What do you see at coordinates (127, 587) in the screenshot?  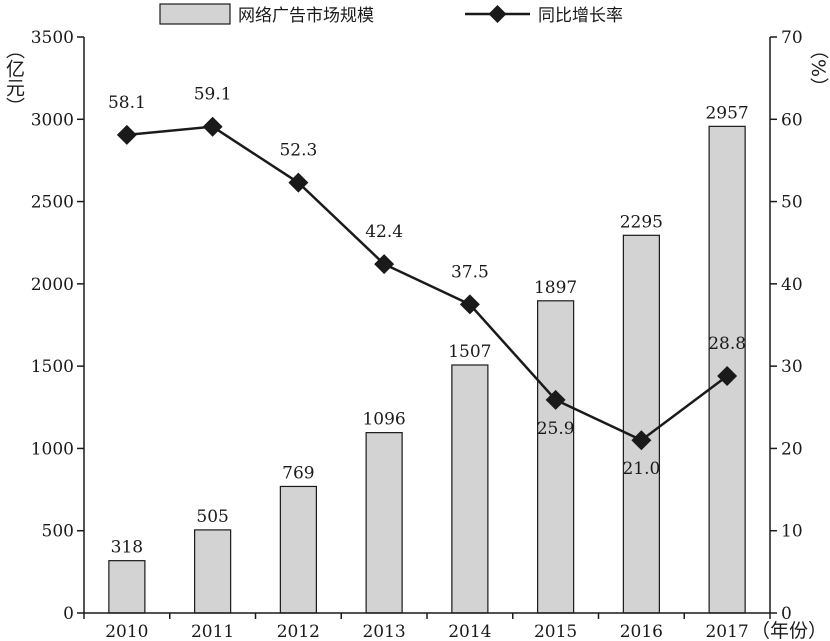 I see `bar-2010` at bounding box center [127, 587].